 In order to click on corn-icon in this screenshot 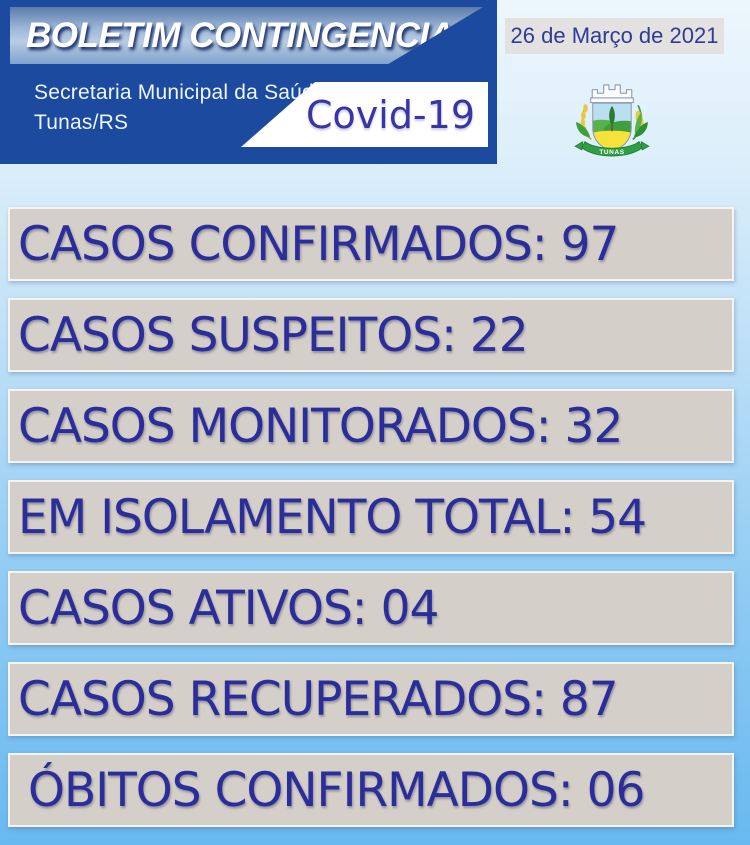, I will do `click(640, 122)`.